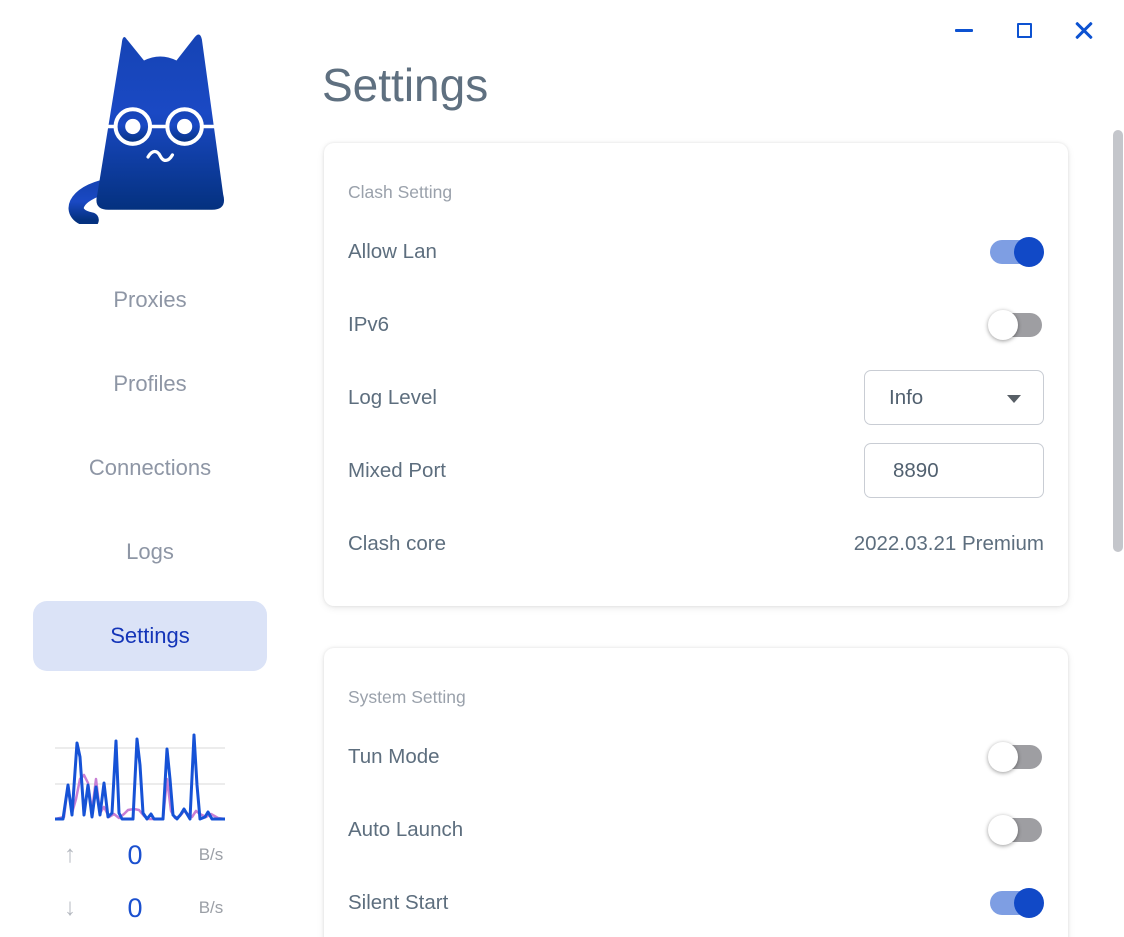 Image resolution: width=1124 pixels, height=937 pixels. What do you see at coordinates (150, 299) in the screenshot?
I see `sidebar-item-proxies: Proxies` at bounding box center [150, 299].